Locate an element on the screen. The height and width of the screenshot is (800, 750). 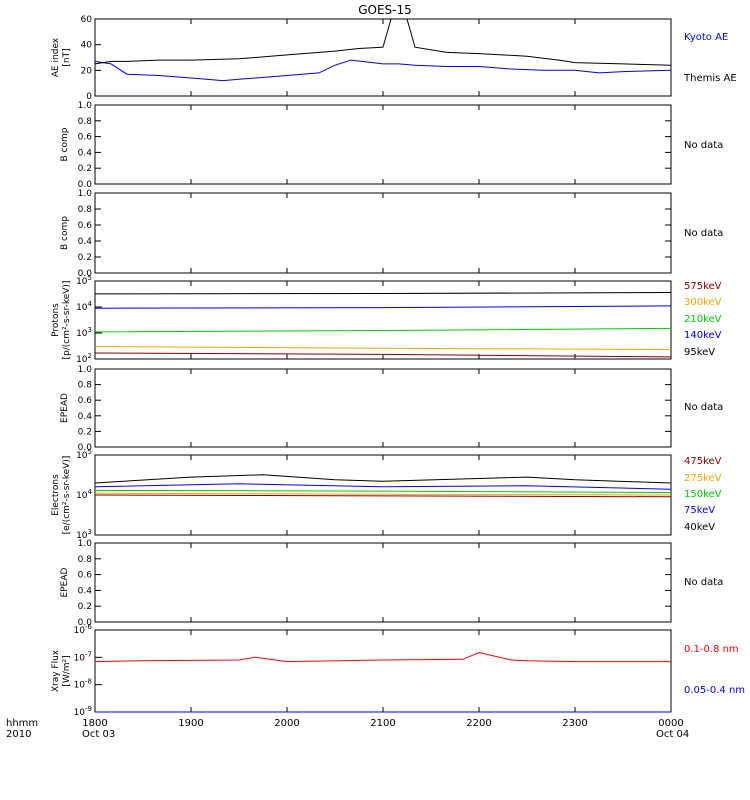
panel-5-ylabel-1: [e/(cm²-s-sr-keV)] is located at coordinates (67, 495).